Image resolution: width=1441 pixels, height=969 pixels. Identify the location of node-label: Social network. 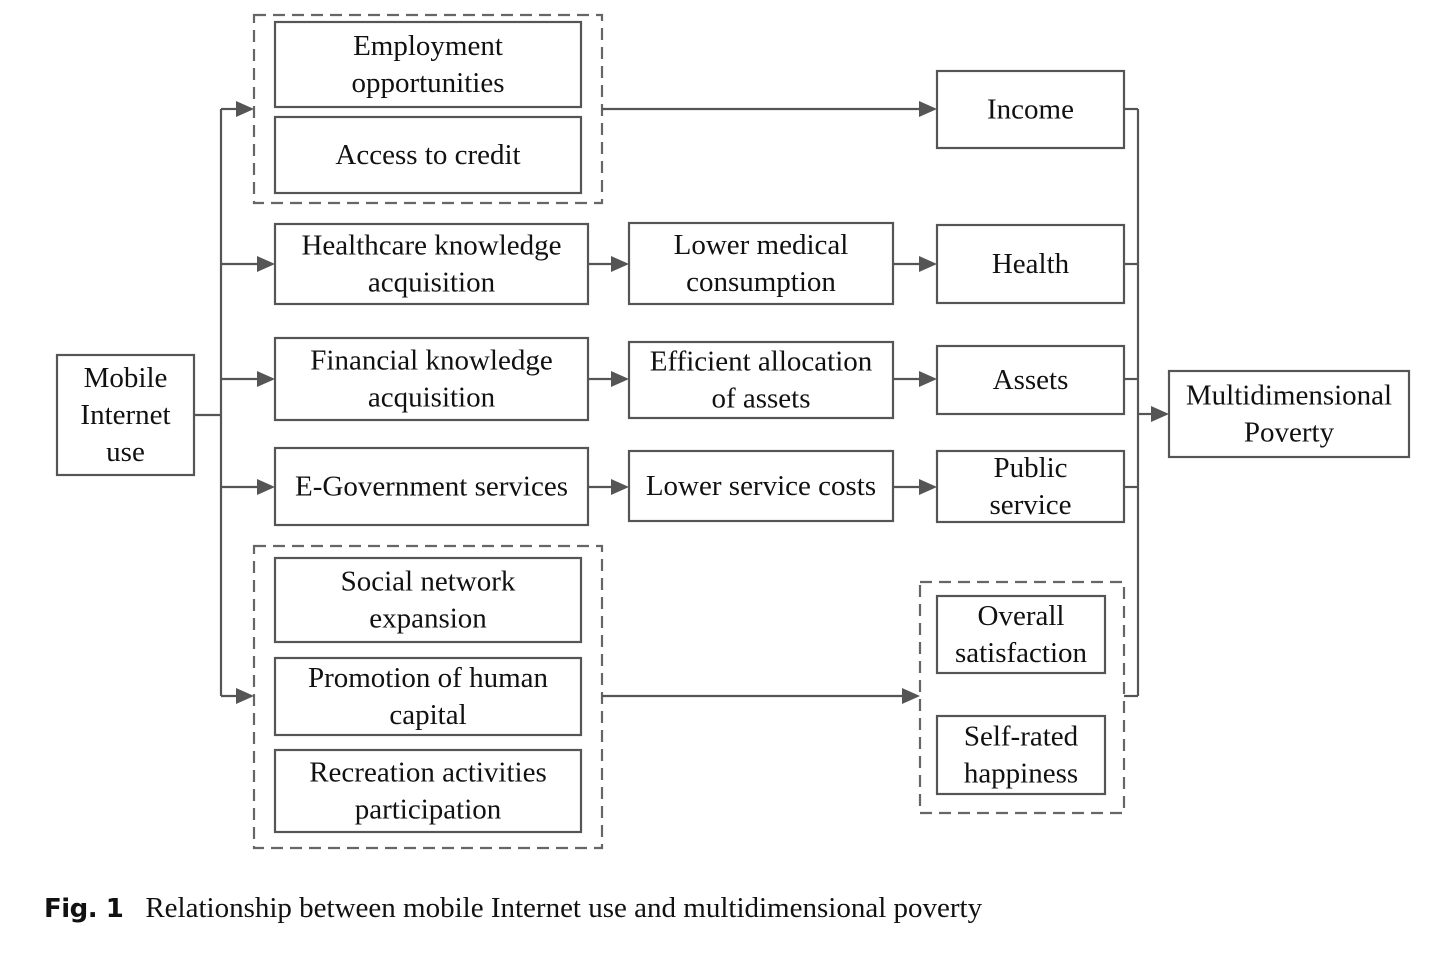
(428, 582).